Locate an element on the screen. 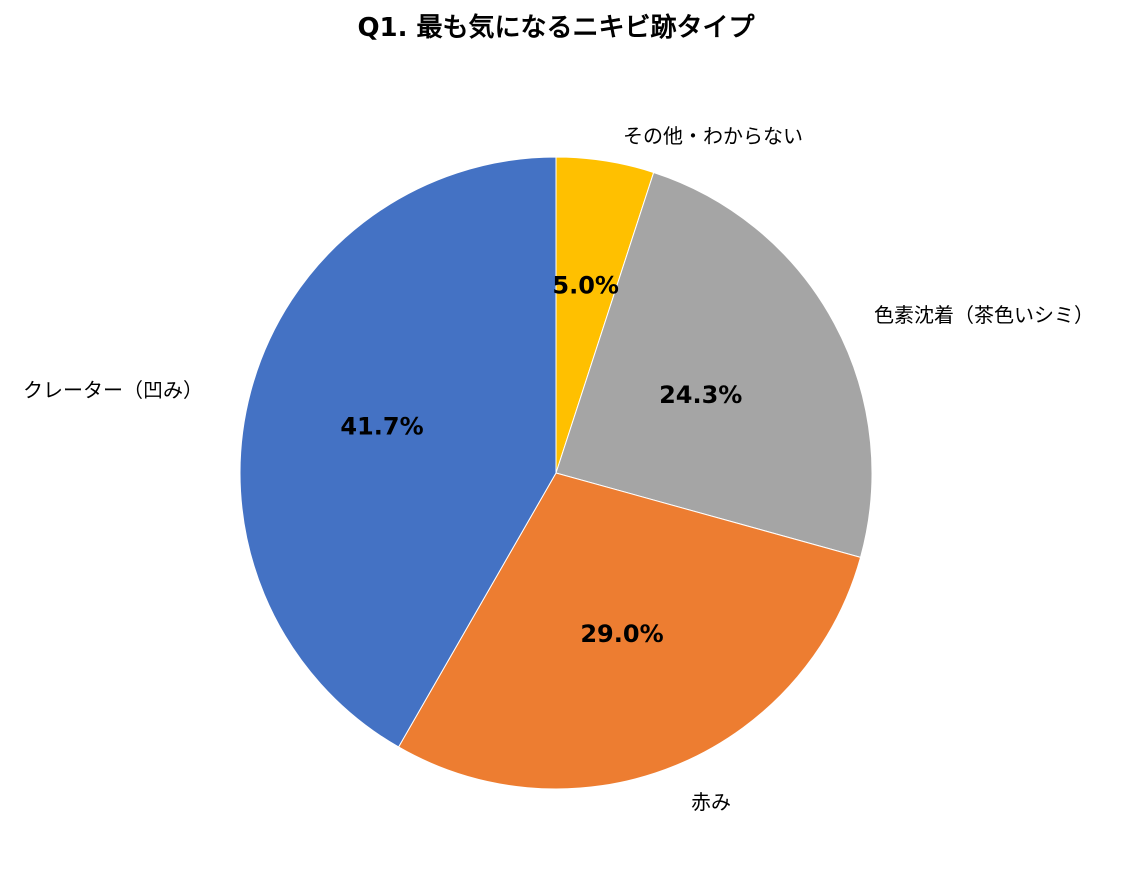 Image resolution: width=1128 pixels, height=883 pixels. slice-category-label: クレーター（凹み） is located at coordinates (113, 390).